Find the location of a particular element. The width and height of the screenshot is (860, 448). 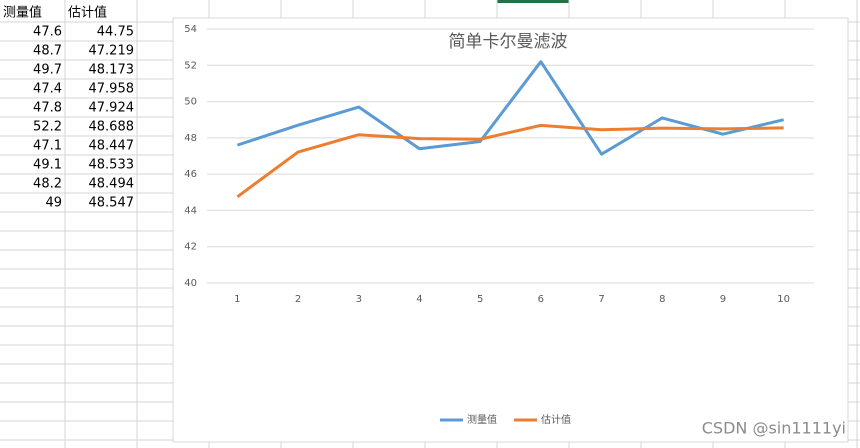

cell-value: 47.958 is located at coordinates (112, 89).